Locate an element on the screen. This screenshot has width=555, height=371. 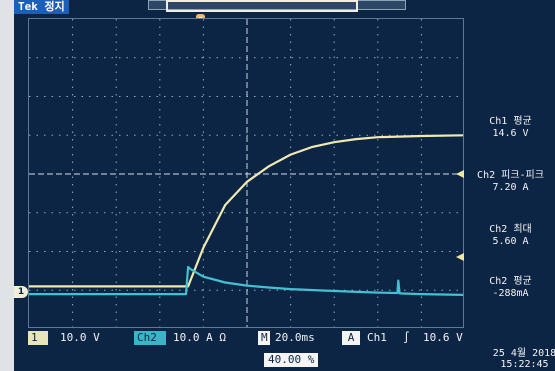
measurement-ch2-max: Ch2 최대 5.60 A is located at coordinates (510, 236).